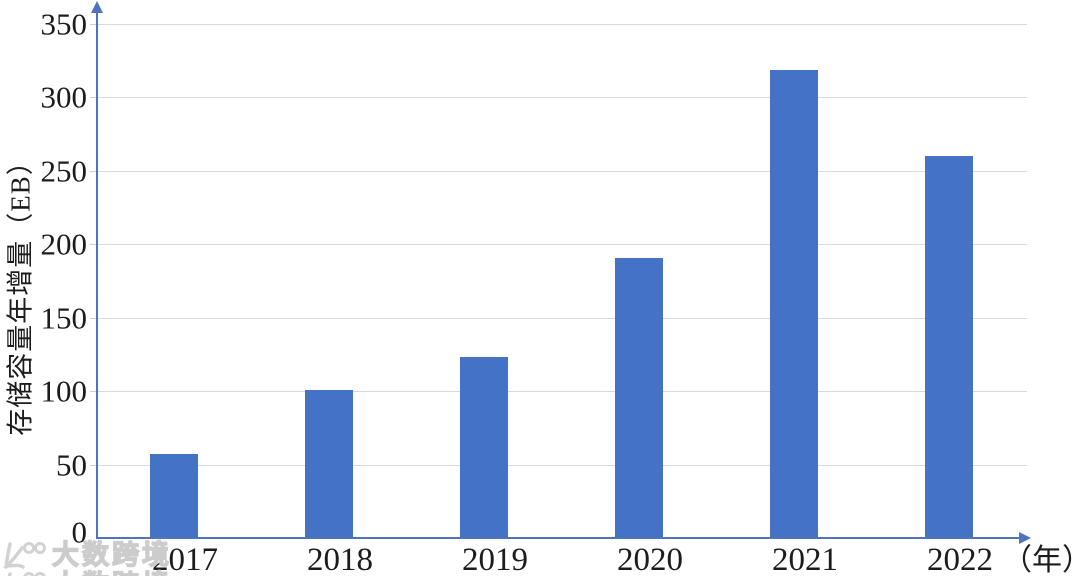 The image size is (1080, 576). I want to click on y-tick-label-0: 0, so click(79, 532).